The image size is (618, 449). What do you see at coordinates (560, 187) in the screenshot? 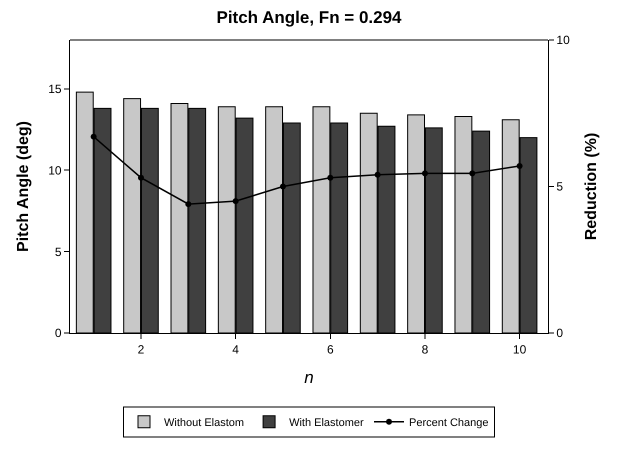
I see `y2-tick-label: 5` at bounding box center [560, 187].